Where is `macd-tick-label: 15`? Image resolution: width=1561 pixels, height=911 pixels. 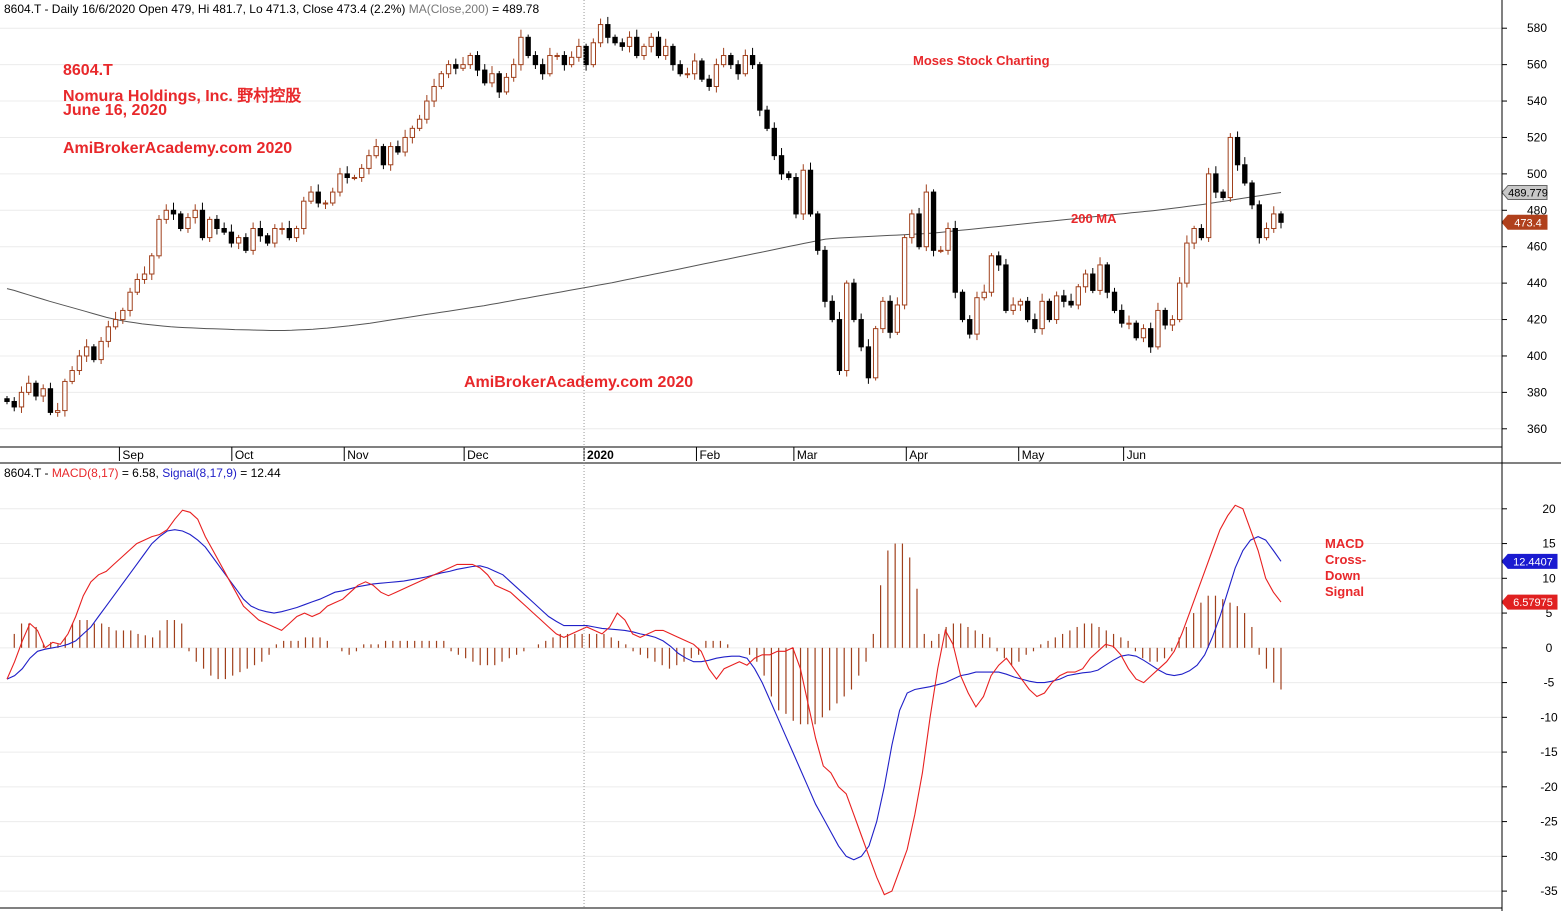 macd-tick-label: 15 is located at coordinates (1549, 544).